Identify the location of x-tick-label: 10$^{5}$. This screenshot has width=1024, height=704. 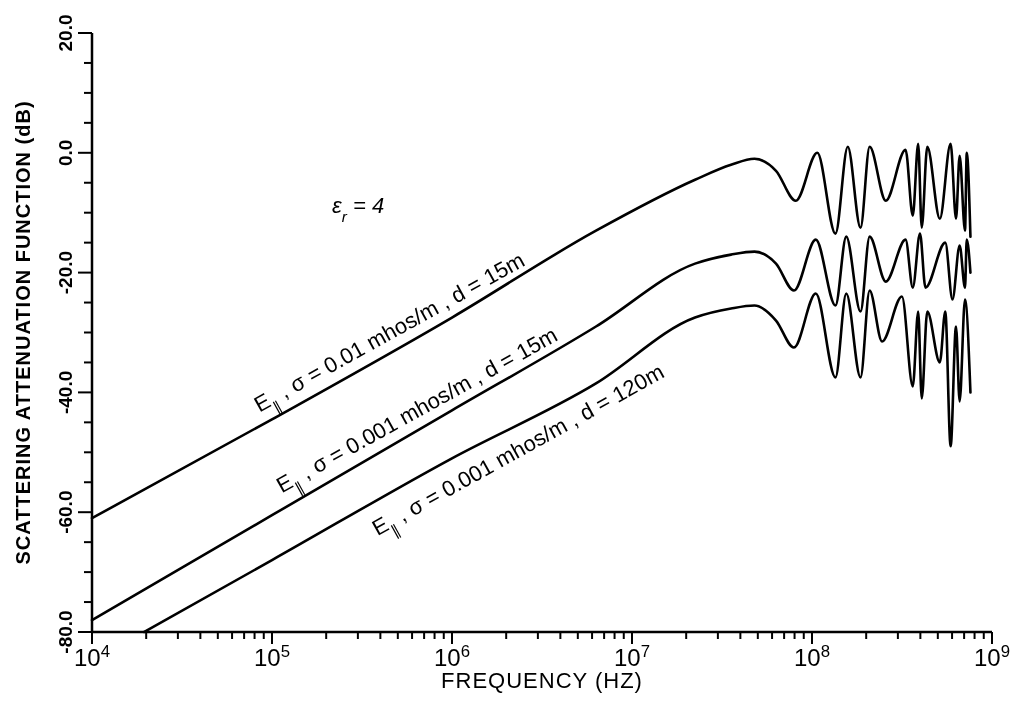
(272, 656).